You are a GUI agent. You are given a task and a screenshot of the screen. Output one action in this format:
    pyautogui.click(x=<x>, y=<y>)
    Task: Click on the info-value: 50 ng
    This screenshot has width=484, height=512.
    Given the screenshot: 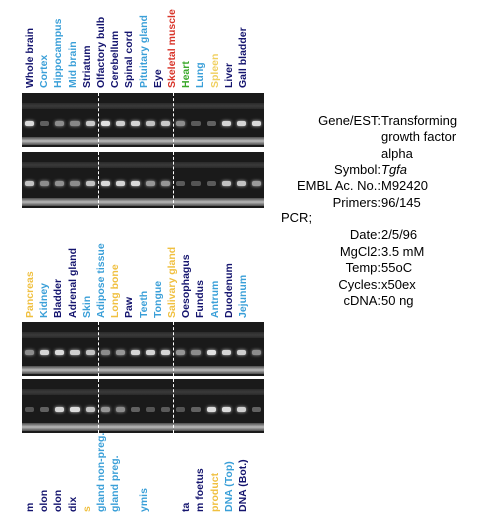 What is the action you would take?
    pyautogui.click(x=397, y=300)
    